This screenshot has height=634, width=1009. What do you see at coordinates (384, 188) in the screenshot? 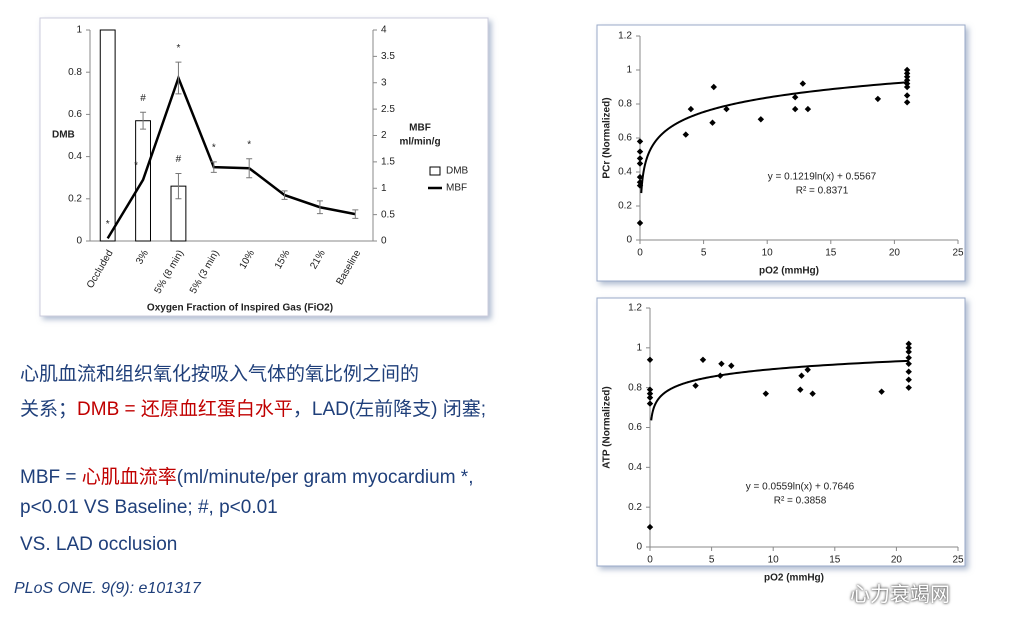
I see `y2-tick-label: 1` at bounding box center [384, 188].